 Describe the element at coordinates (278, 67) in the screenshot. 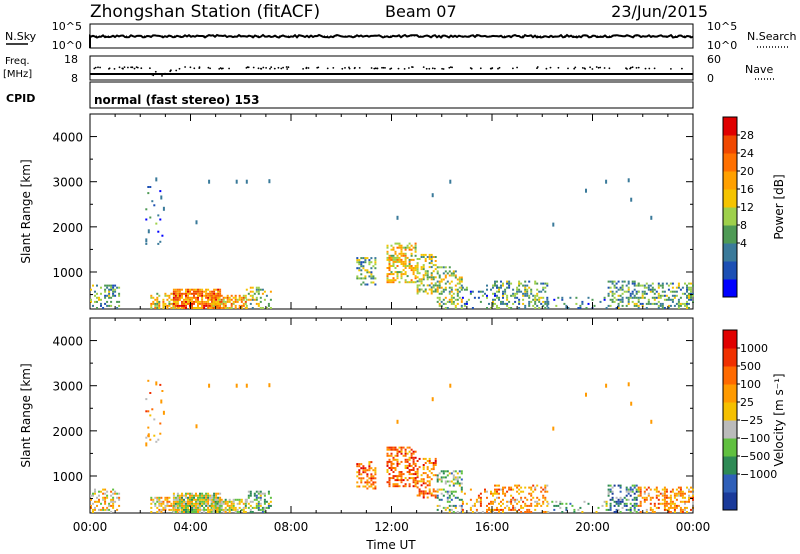

I see `nave-point` at that location.